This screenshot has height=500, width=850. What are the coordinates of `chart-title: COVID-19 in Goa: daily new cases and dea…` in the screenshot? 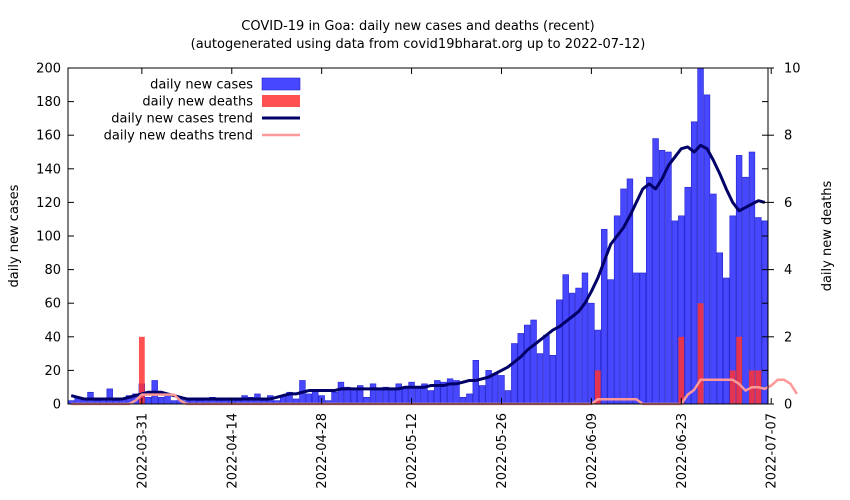 It's located at (417, 26).